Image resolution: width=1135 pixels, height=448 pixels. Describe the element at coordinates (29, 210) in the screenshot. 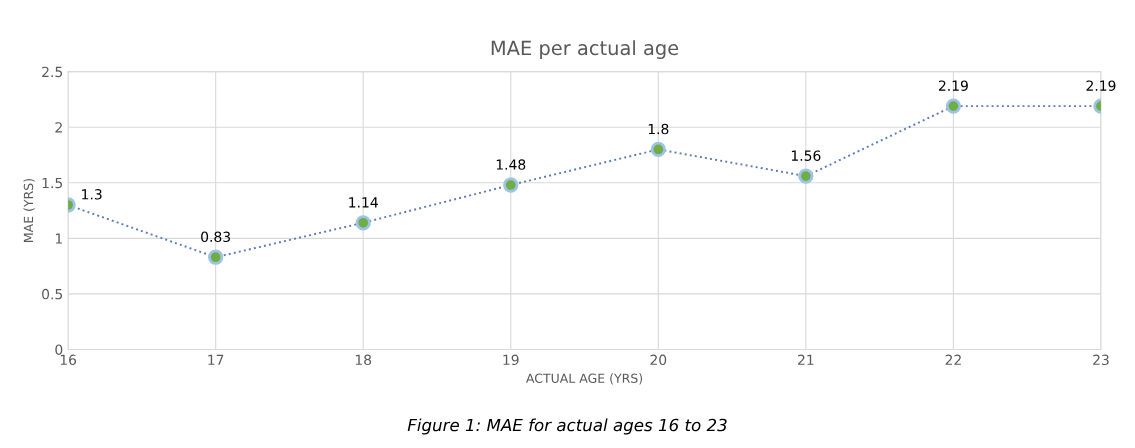

I see `y-axis-title: MAE (YRS)` at that location.